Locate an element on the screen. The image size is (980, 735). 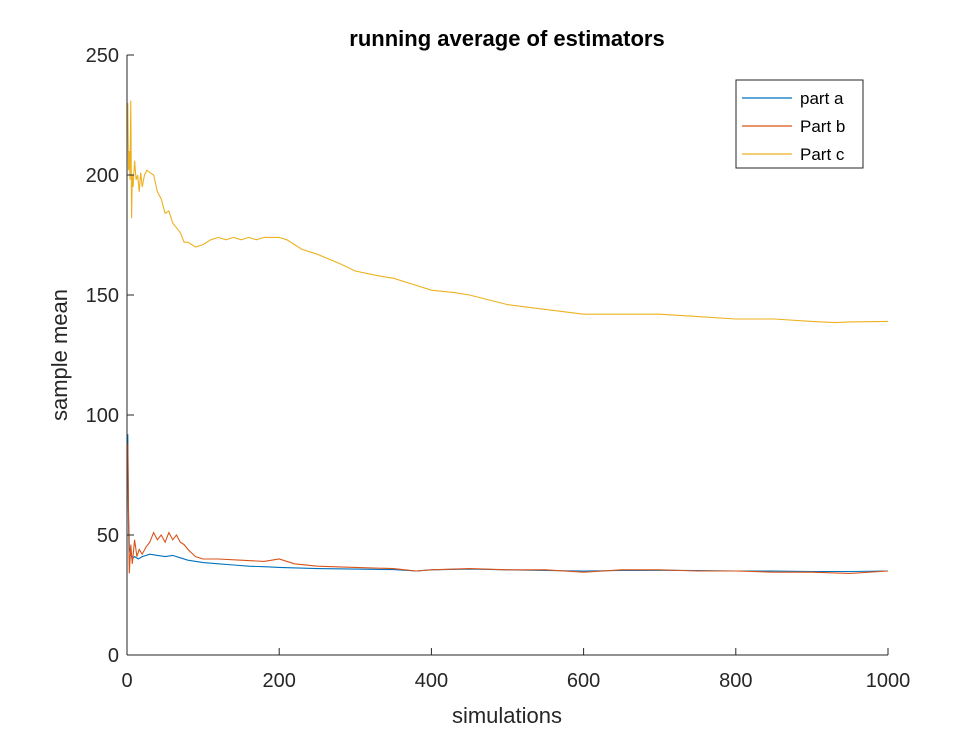
y-tick-label: 150 is located at coordinates (102, 296).